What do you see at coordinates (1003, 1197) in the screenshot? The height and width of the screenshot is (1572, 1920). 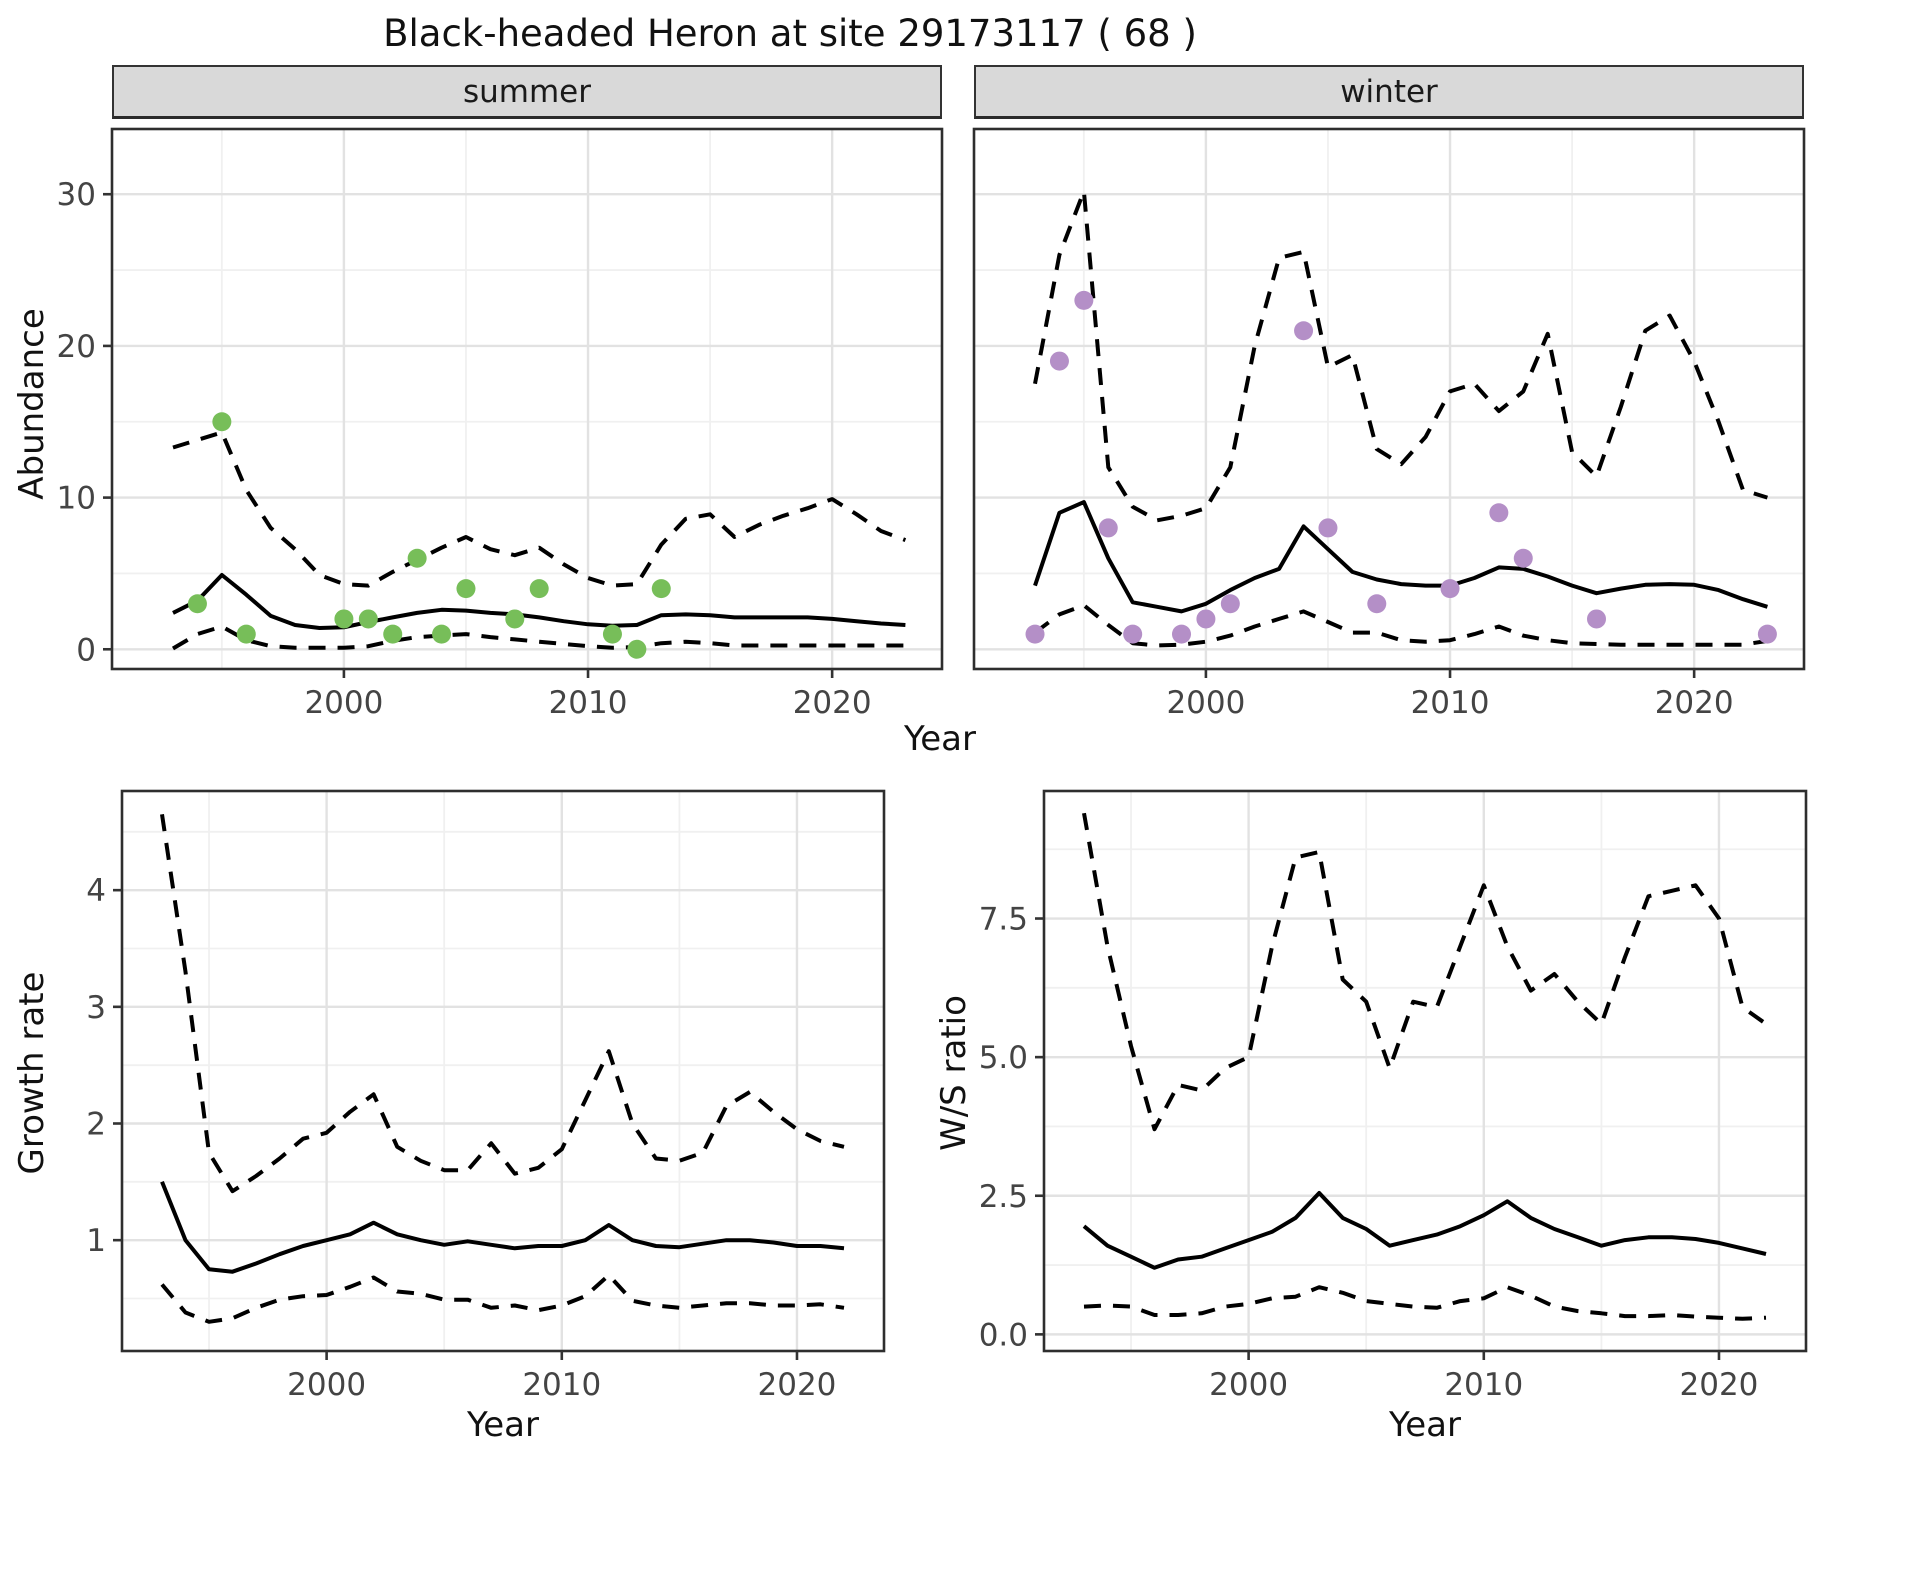 I see `svg-text: 2.5` at bounding box center [1003, 1197].